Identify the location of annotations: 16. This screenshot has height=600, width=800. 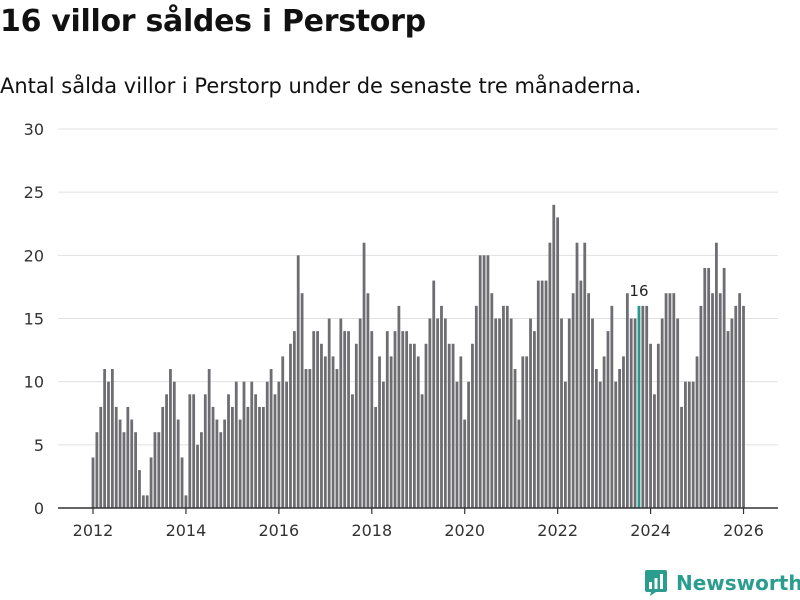
(638, 291).